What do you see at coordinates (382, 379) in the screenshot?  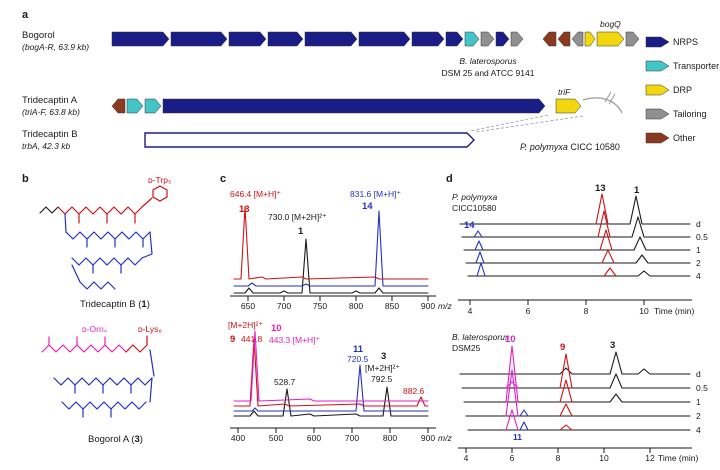 I see `peak-label-792: 792.5` at bounding box center [382, 379].